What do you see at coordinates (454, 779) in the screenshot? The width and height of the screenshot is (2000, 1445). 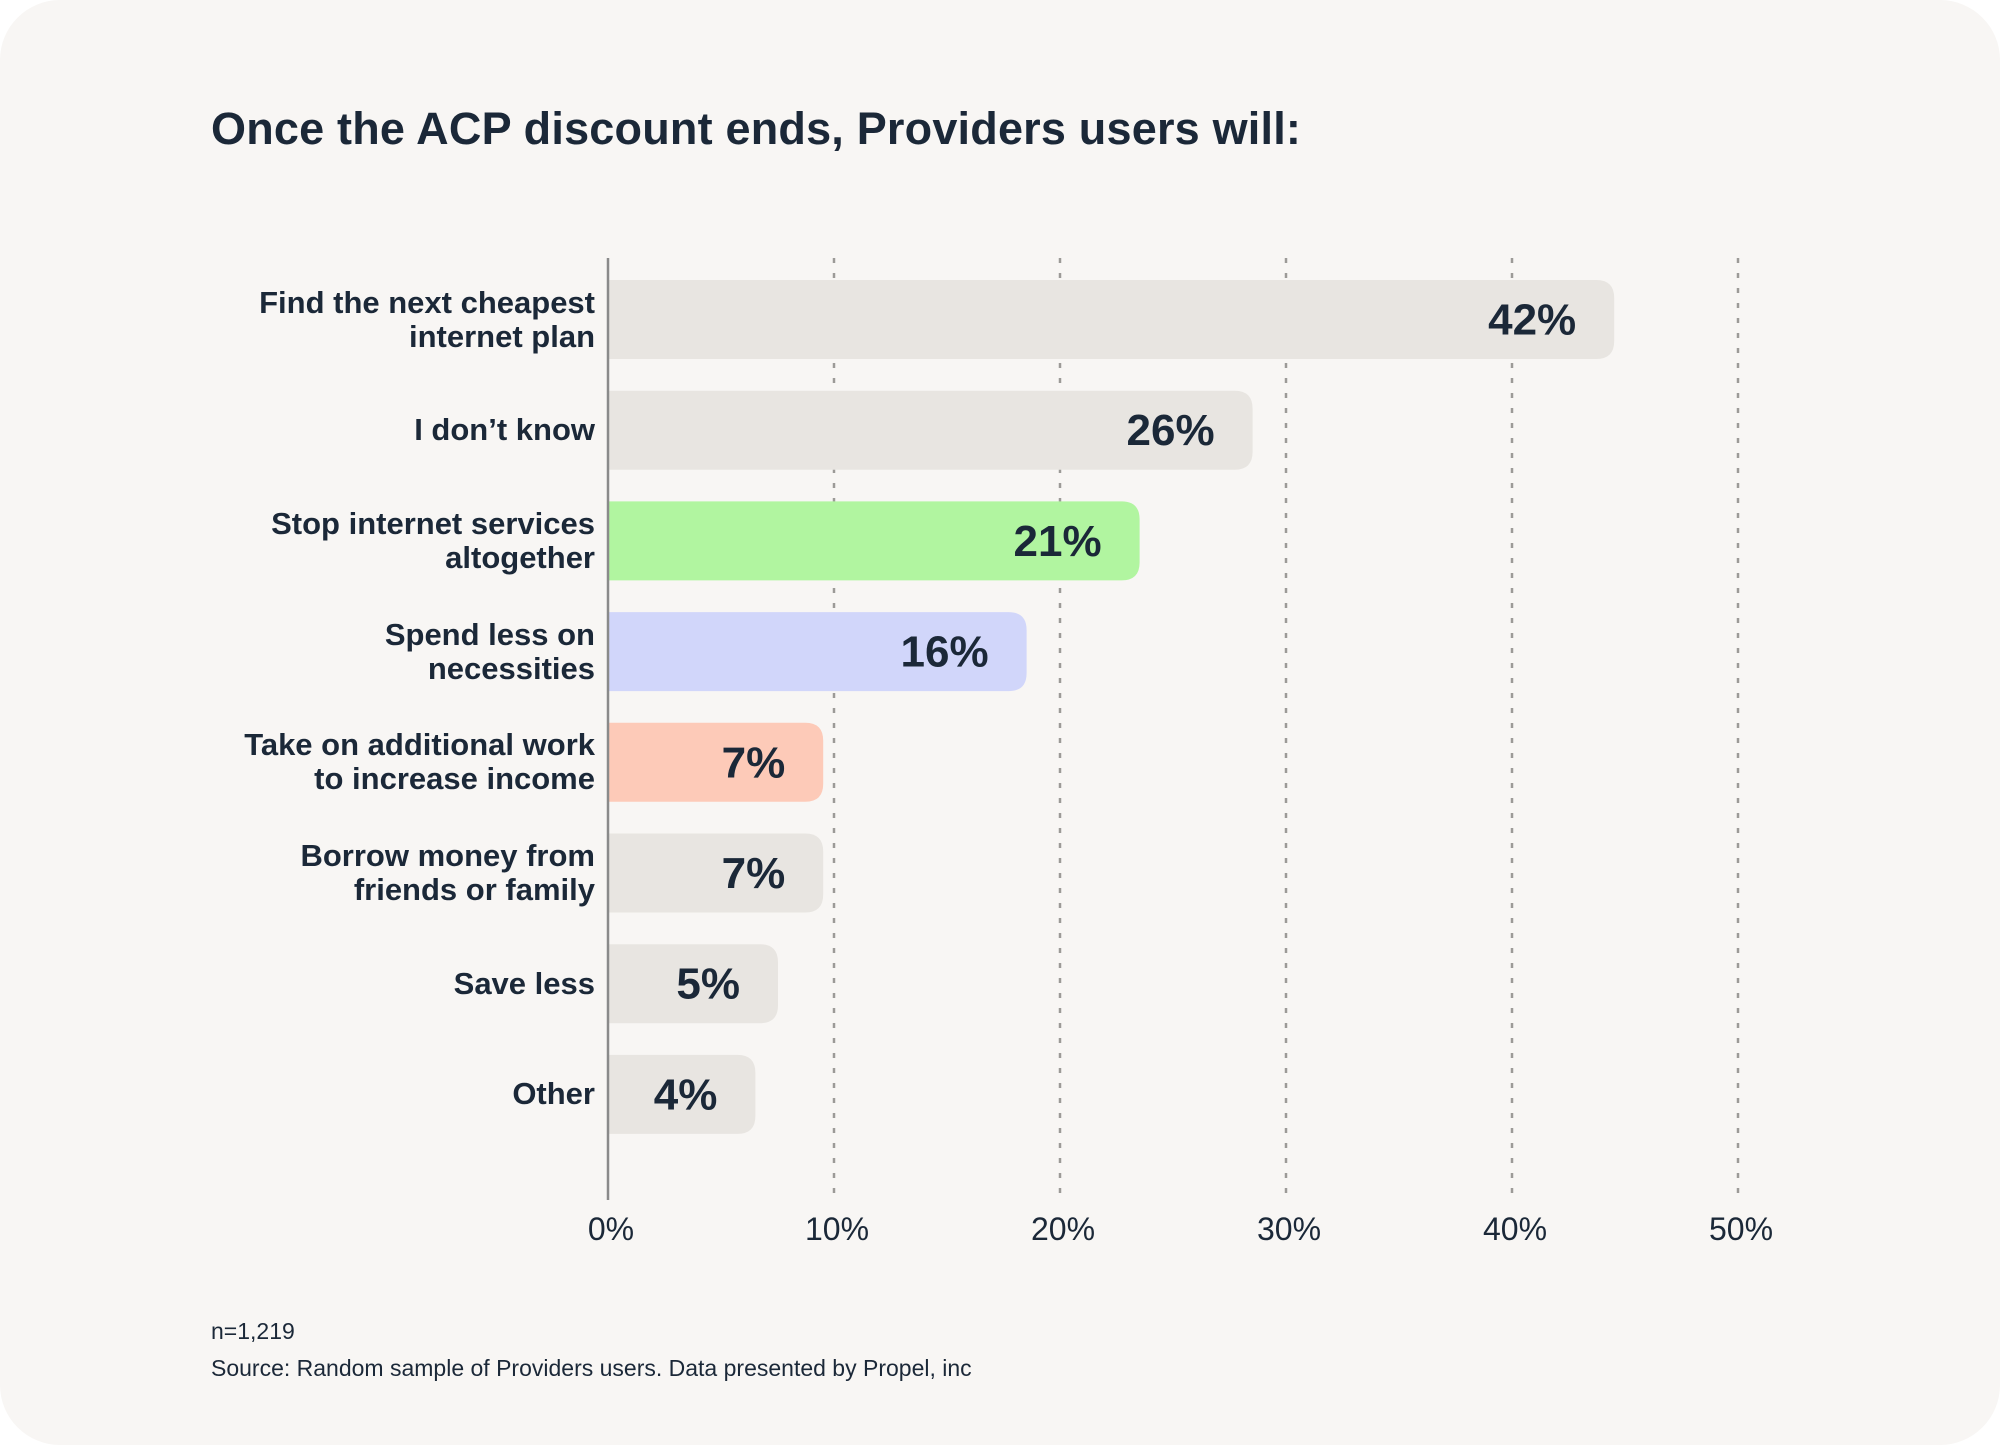 I see `category-label-line: to increase income` at bounding box center [454, 779].